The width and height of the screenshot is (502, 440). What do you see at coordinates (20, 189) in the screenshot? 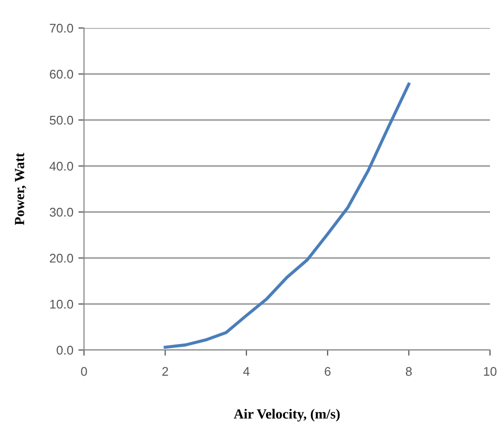
I see `y-axis-title: Power, Watt` at bounding box center [20, 189].